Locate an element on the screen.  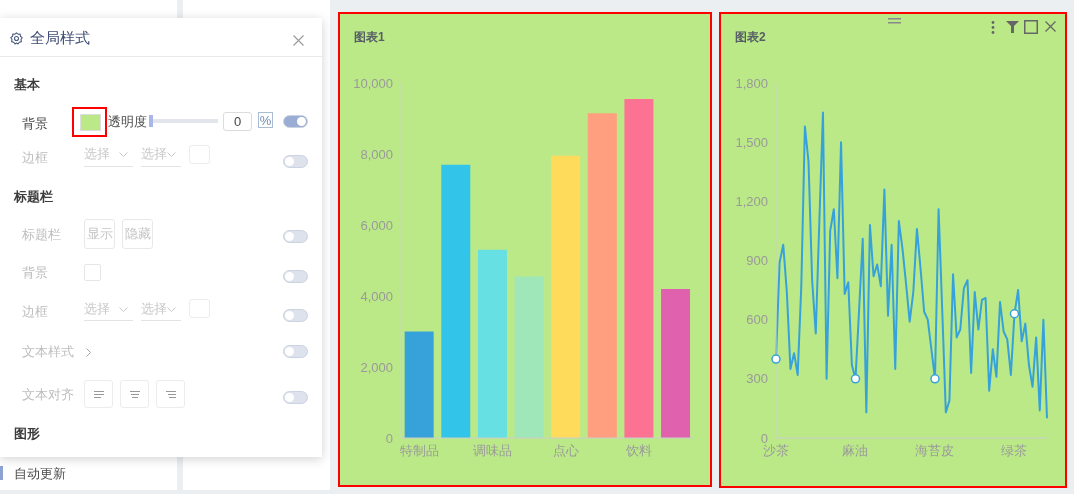
x-tick-label: 海苔皮 is located at coordinates (935, 451).